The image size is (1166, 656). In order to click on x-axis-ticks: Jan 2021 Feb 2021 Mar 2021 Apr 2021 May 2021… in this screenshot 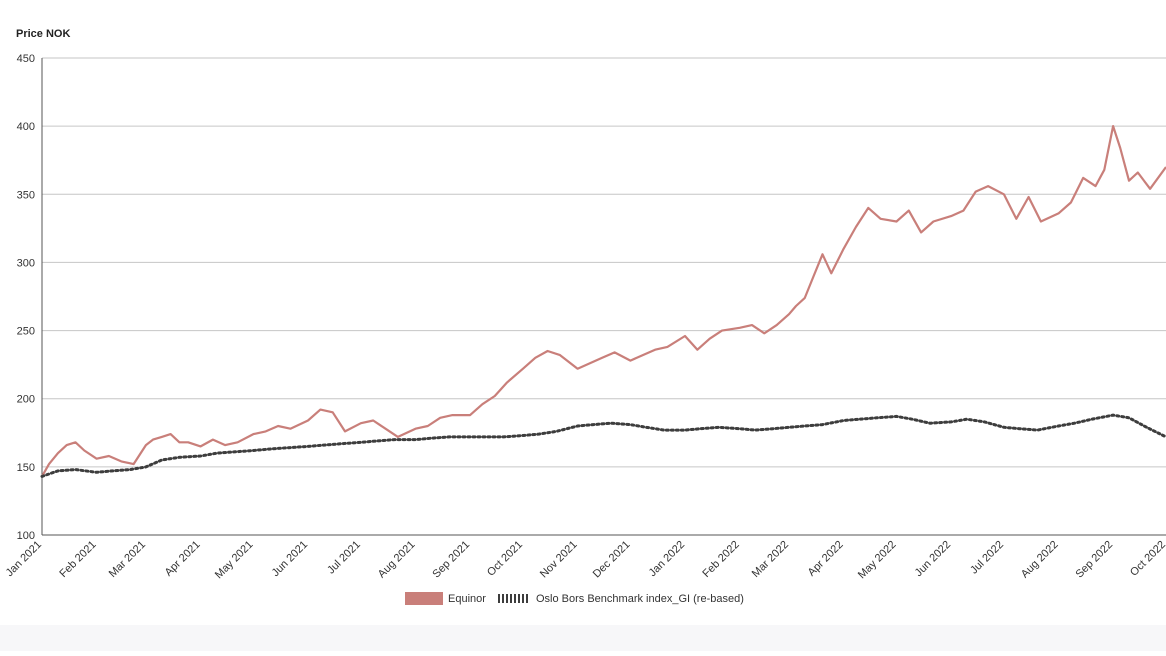, I will do `click(585, 560)`.